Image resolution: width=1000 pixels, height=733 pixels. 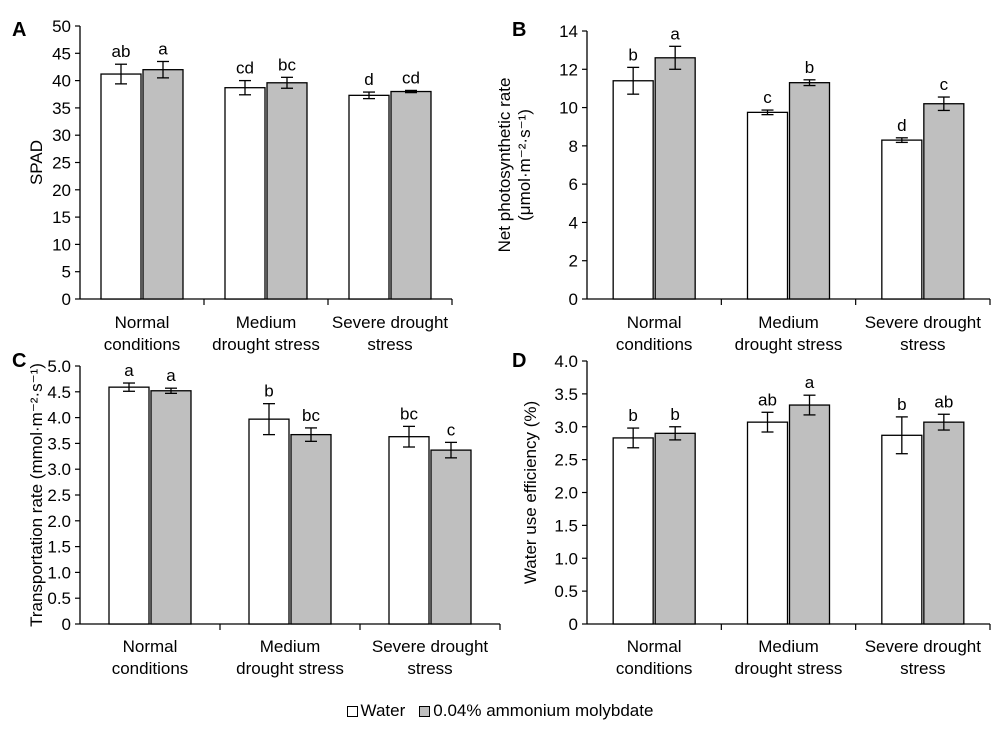 I want to click on y-tick-label: 12, so click(x=568, y=69).